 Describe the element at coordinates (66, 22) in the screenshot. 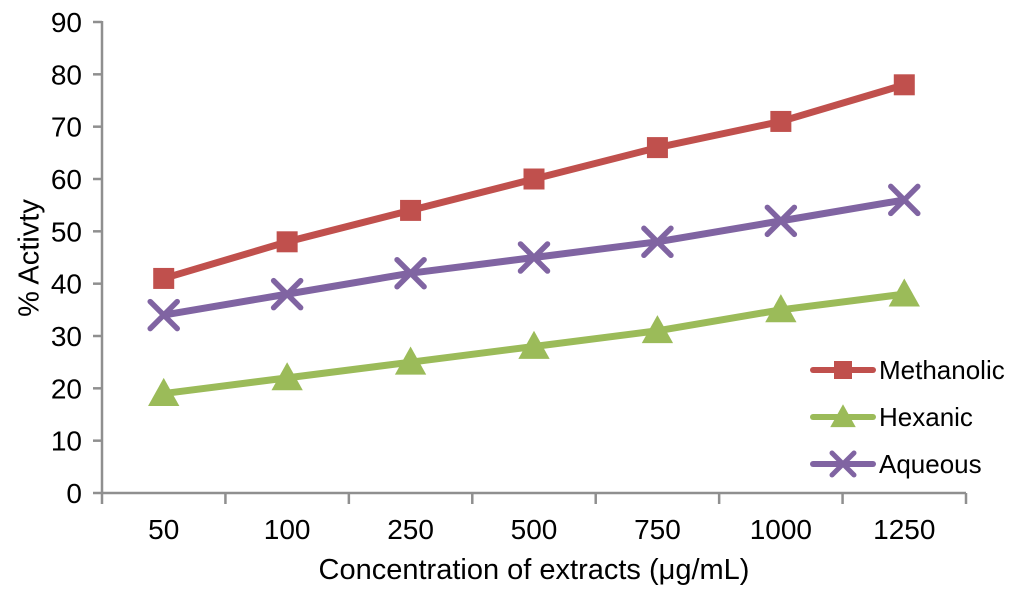

I see `y-tick-label: 90` at that location.